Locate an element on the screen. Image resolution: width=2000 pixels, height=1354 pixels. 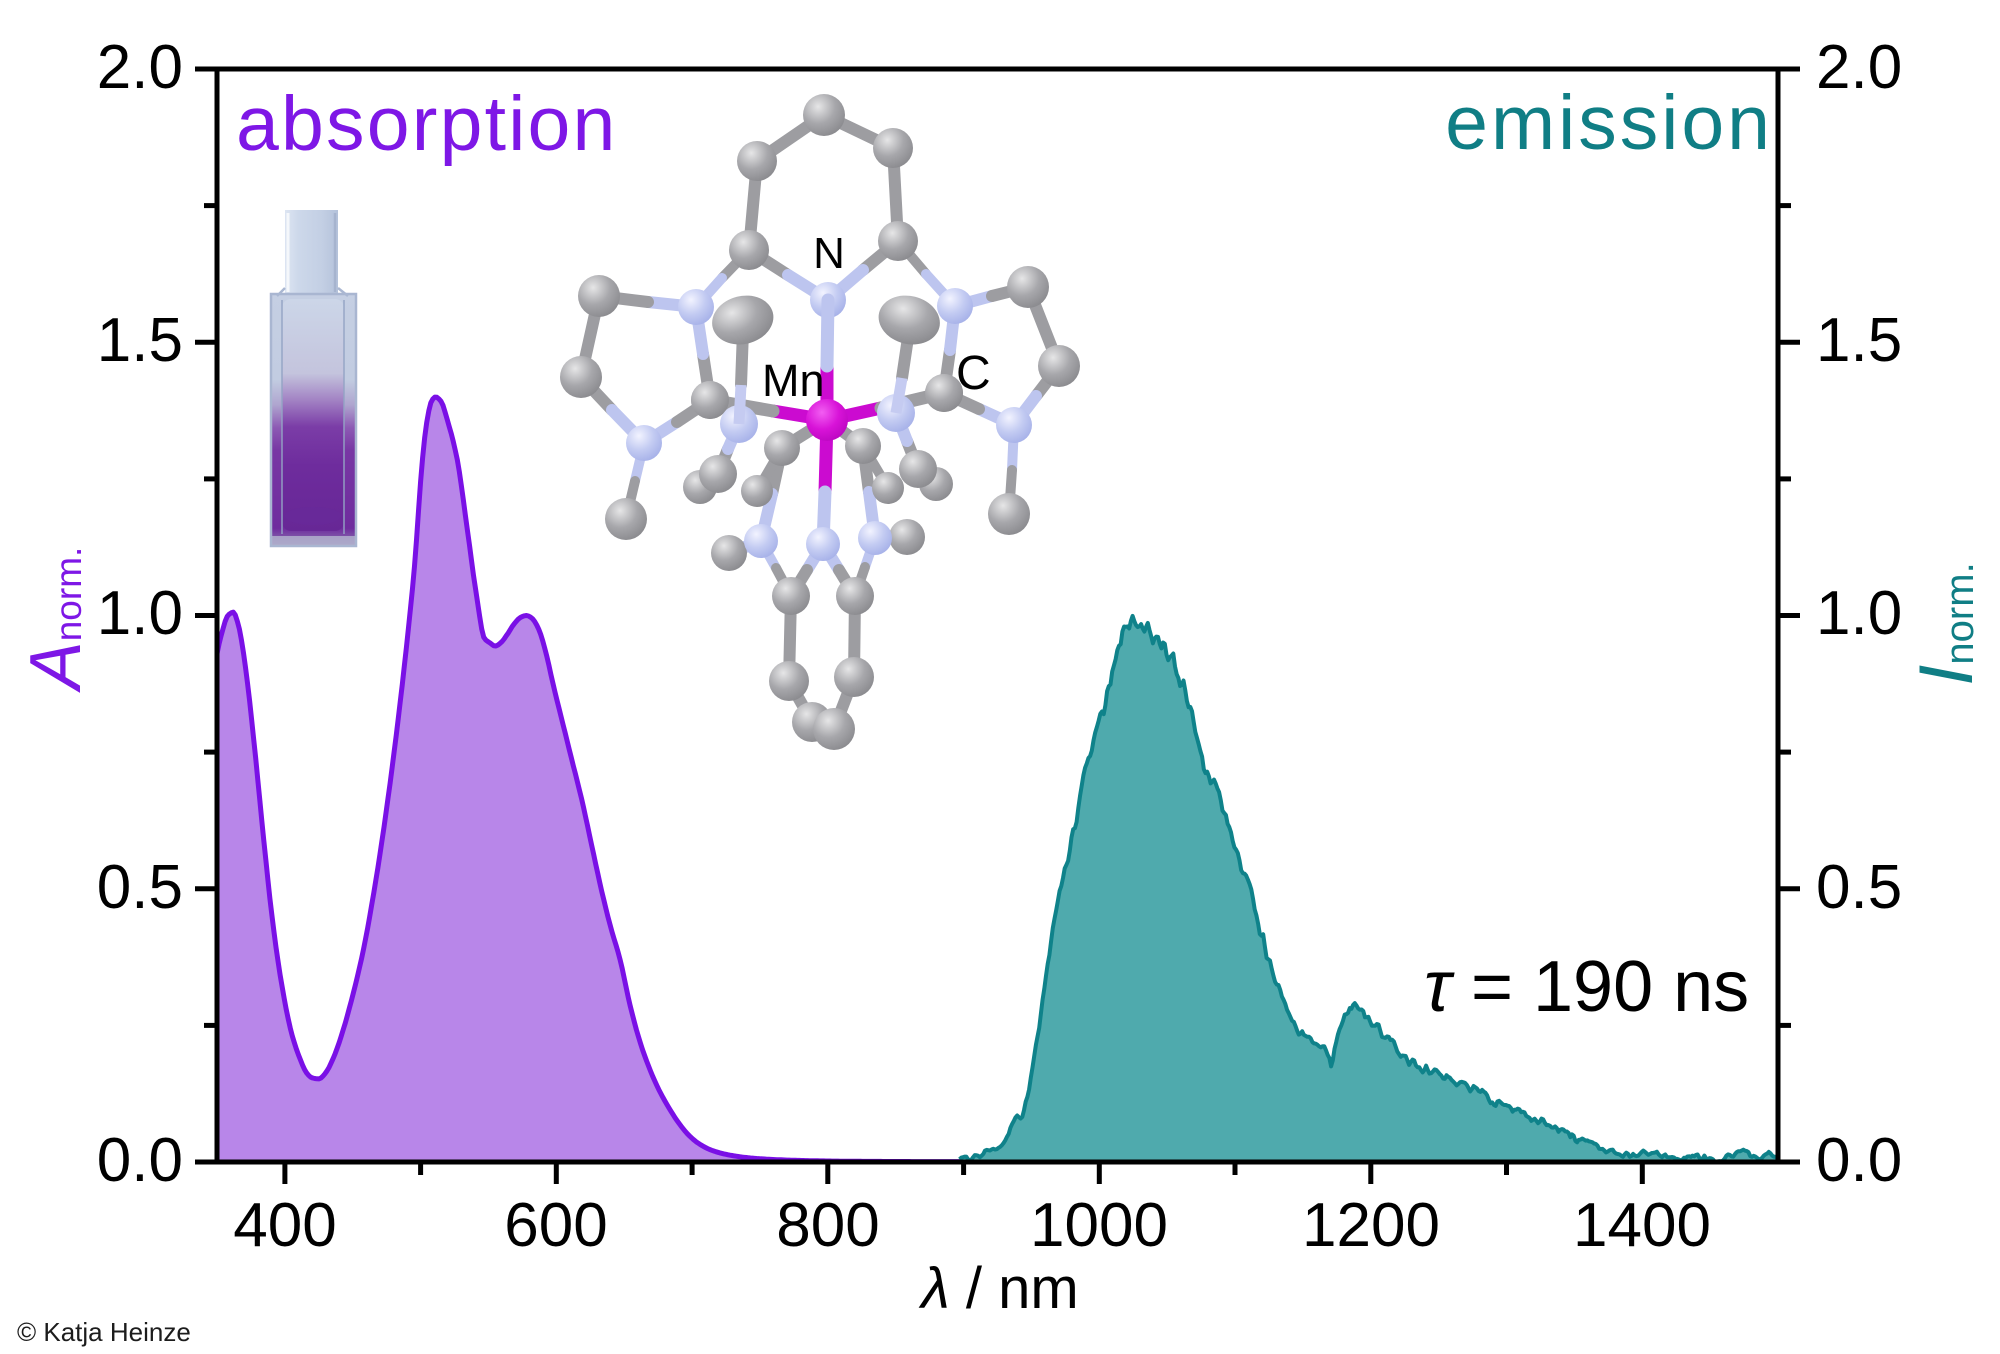
svg-text: λ / nm is located at coordinates (998, 1288).